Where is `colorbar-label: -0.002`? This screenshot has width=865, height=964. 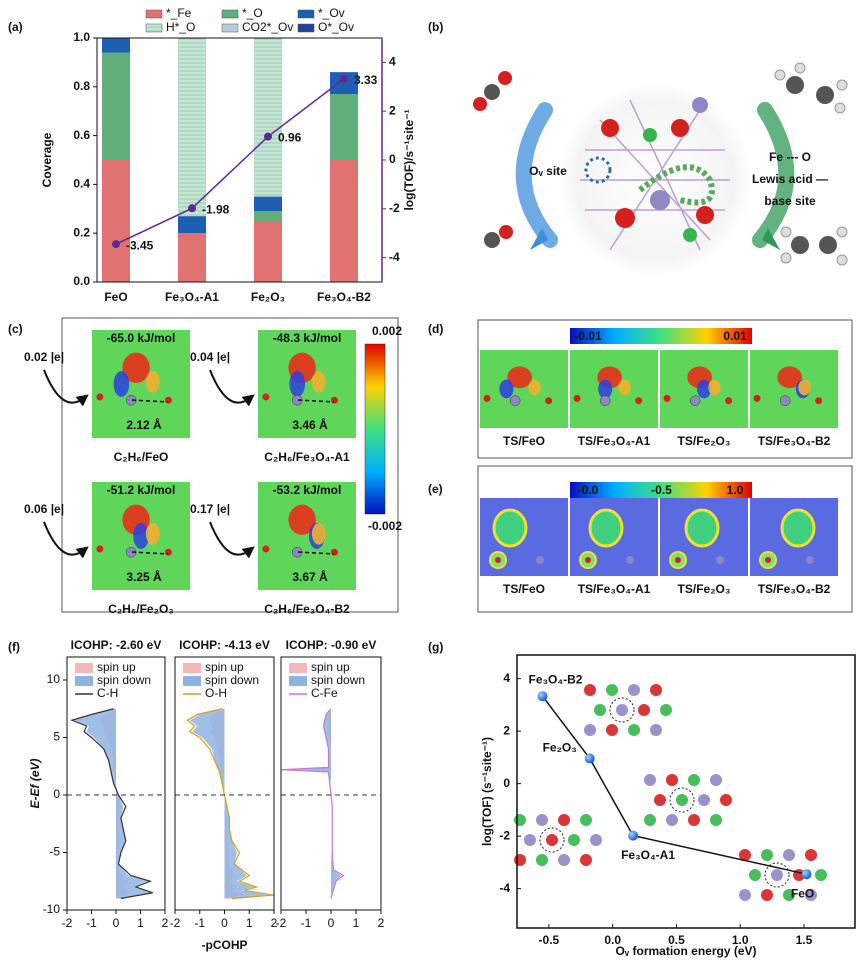
colorbar-label: -0.002 is located at coordinates (385, 526).